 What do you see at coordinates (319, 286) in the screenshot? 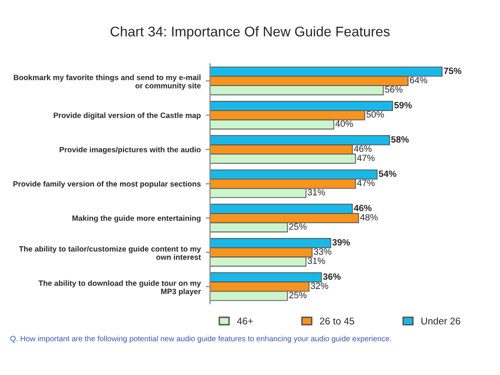
I see `data-label: 32%` at bounding box center [319, 286].